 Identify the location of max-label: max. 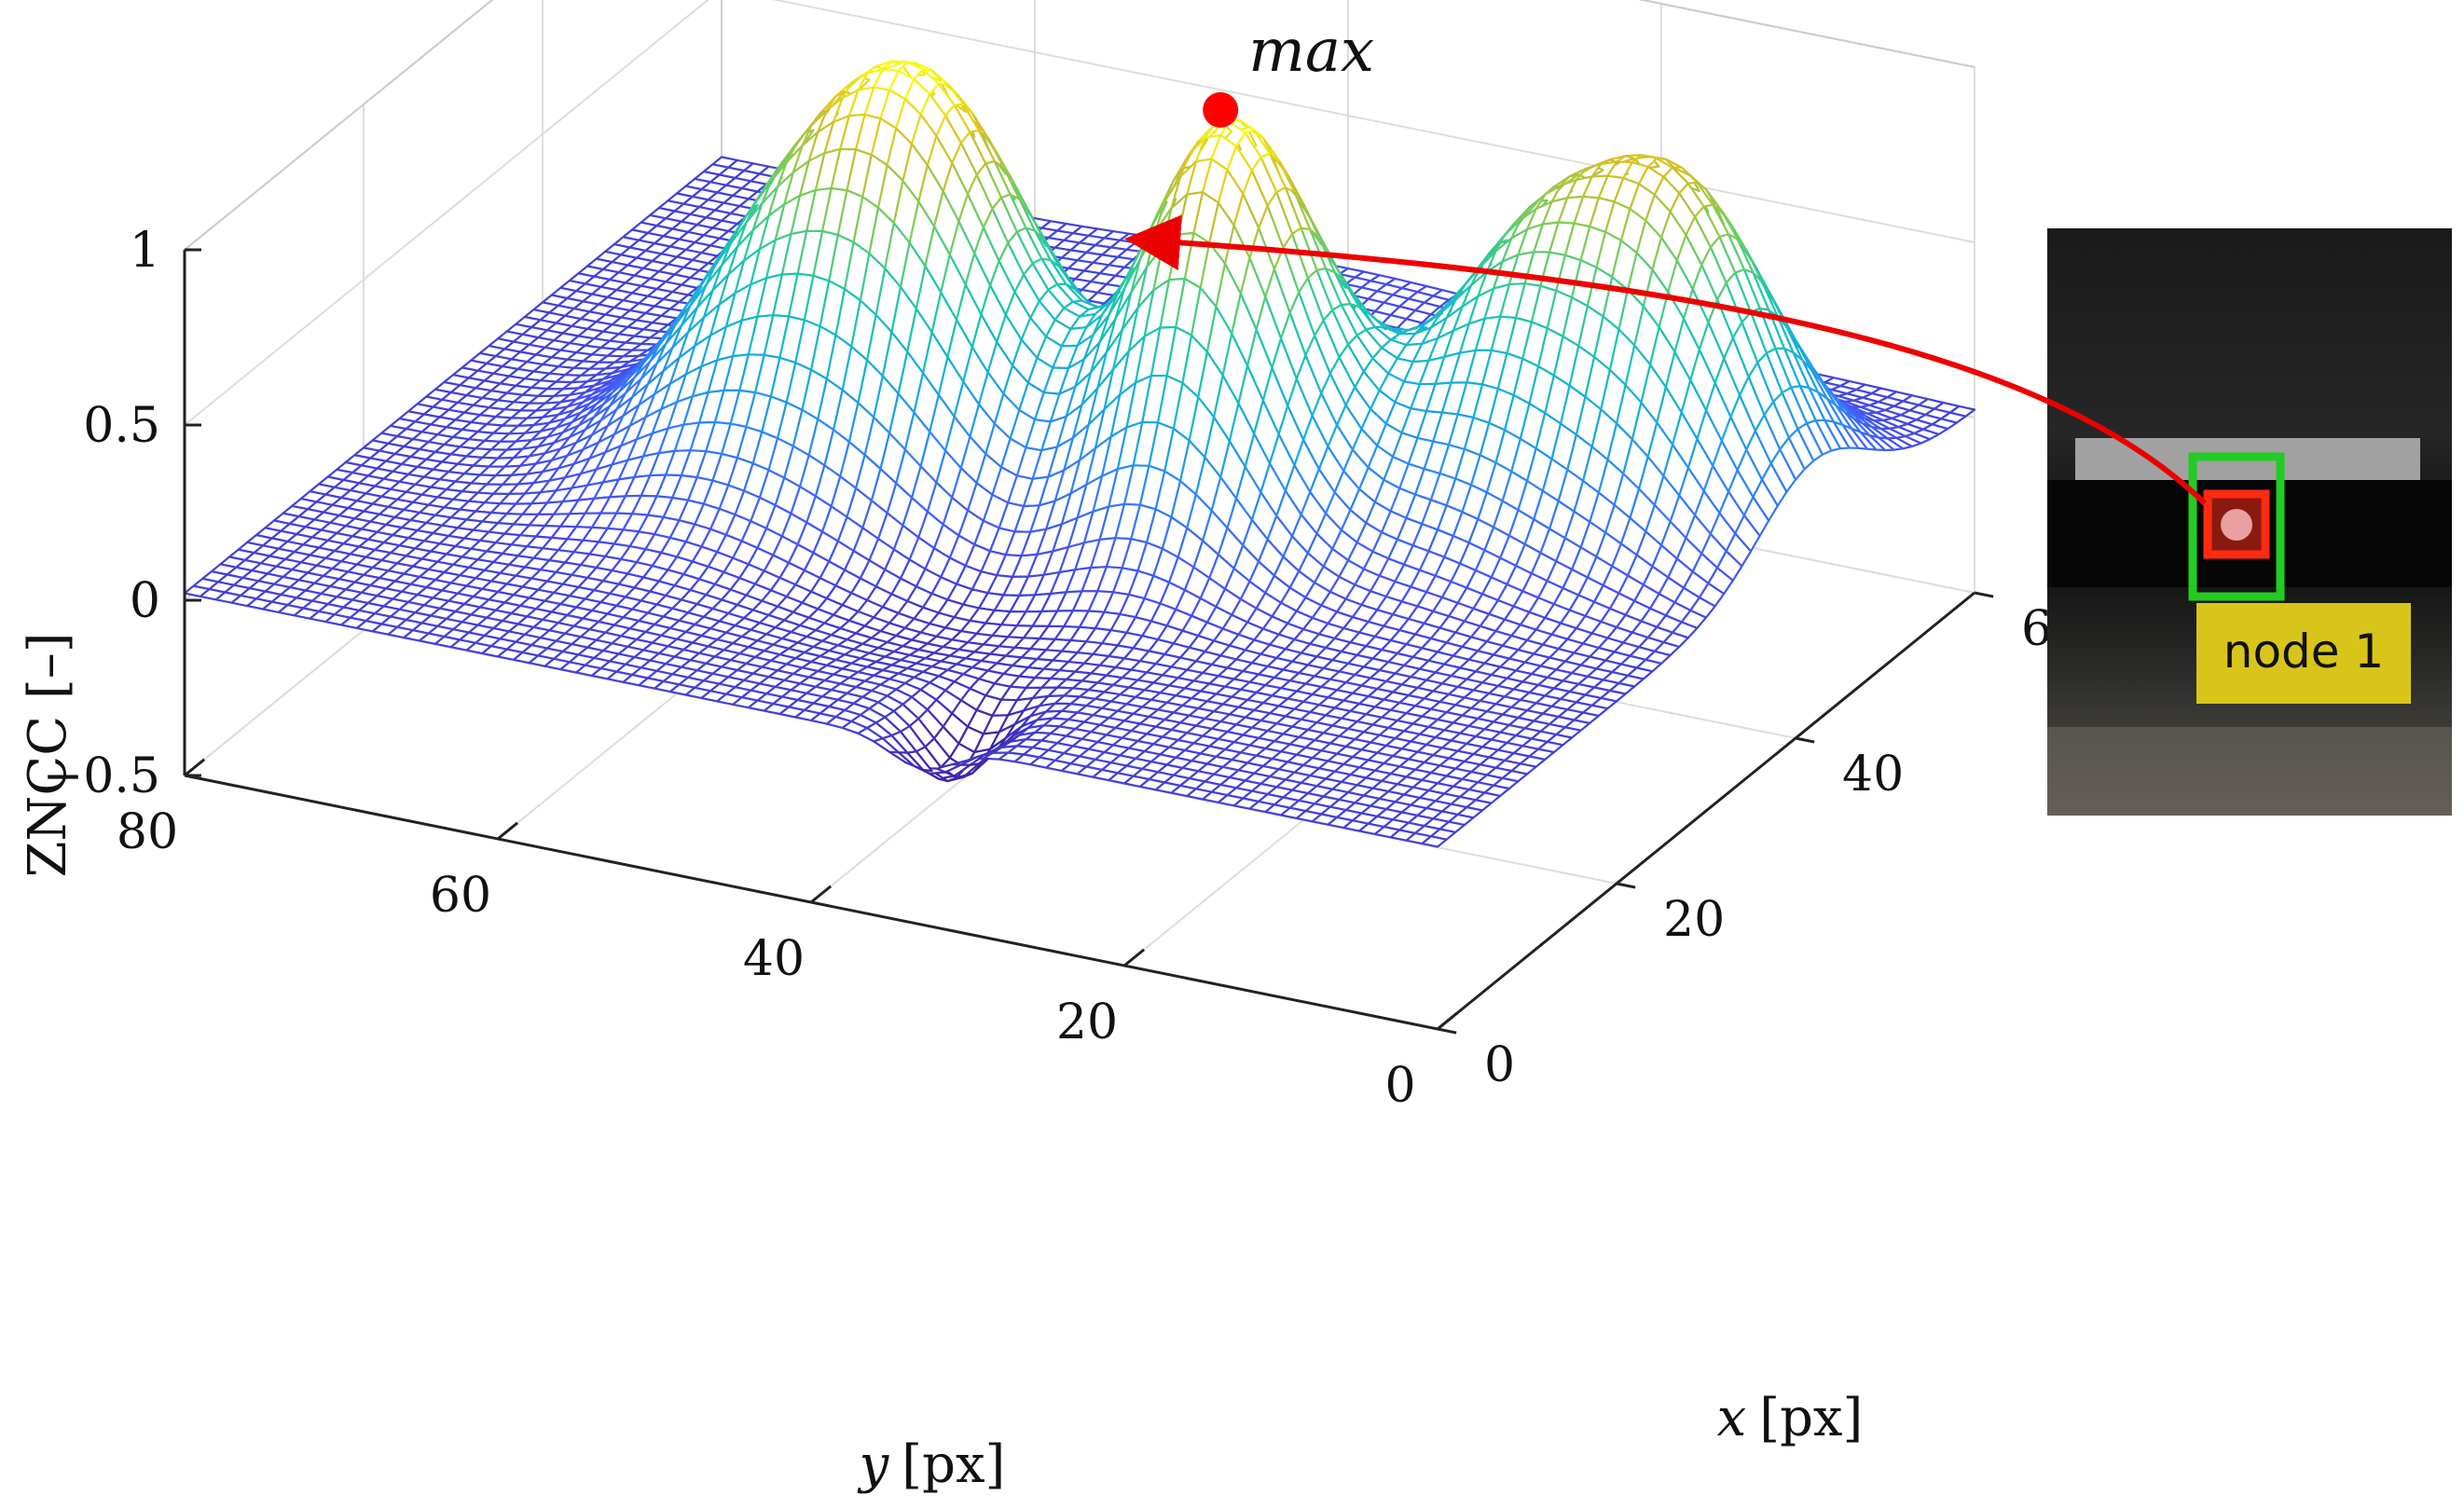
(1311, 51).